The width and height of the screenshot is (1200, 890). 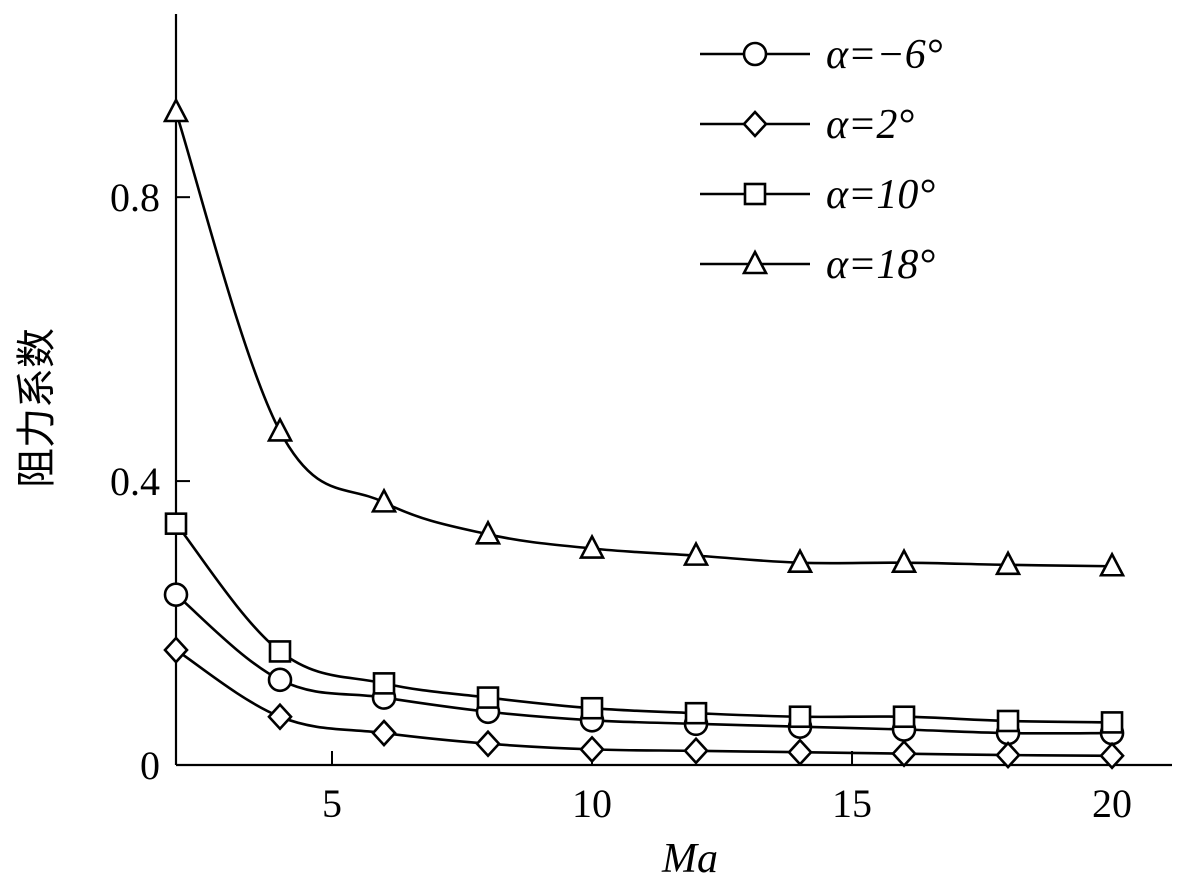 I want to click on y-tick-label: 0, so click(x=150, y=765).